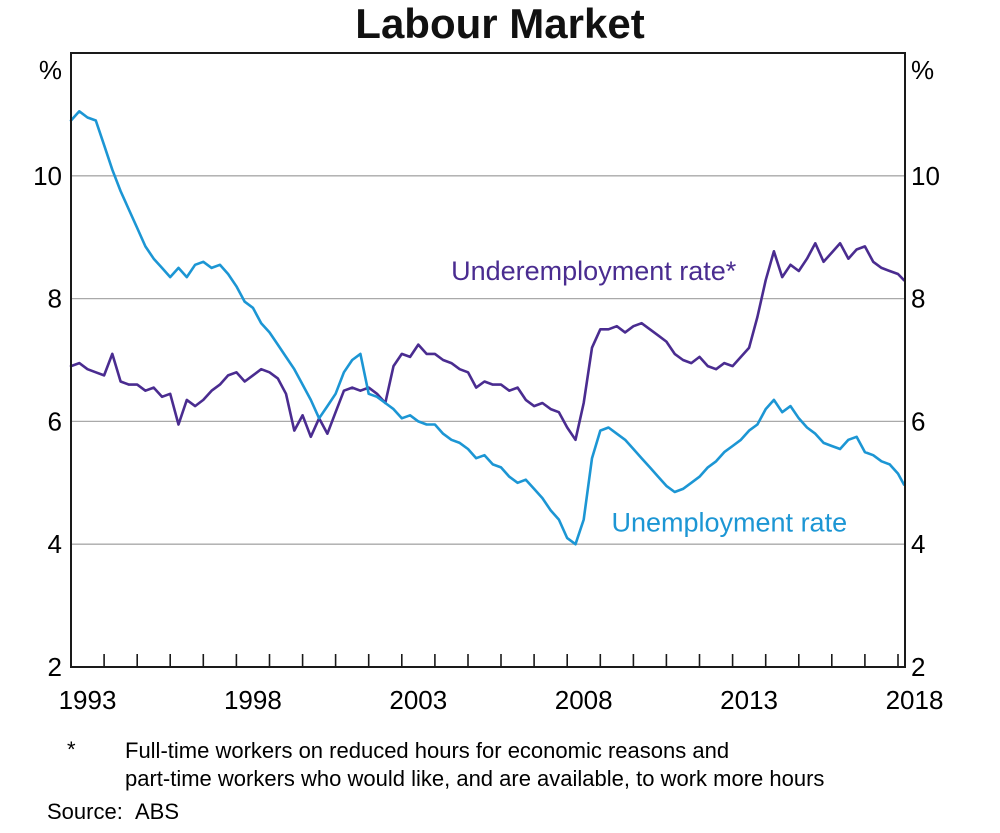  What do you see at coordinates (88, 700) in the screenshot?
I see `x-label-1993: 1993` at bounding box center [88, 700].